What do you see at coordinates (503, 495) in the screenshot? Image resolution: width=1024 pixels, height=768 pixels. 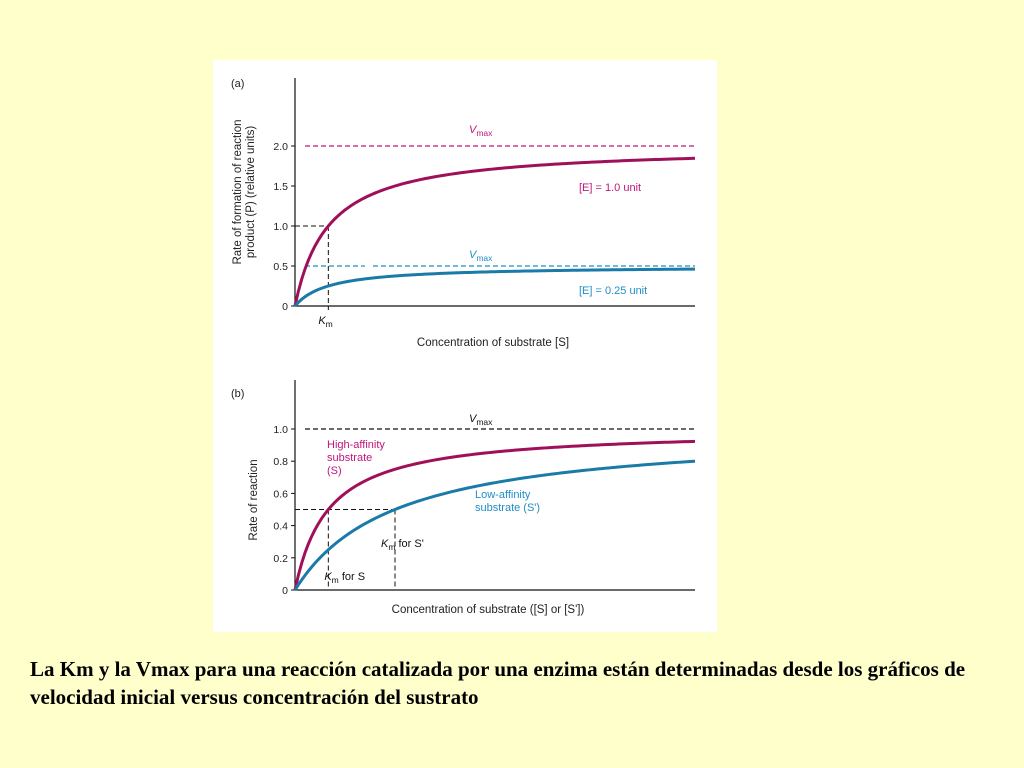 I see `panel-b-low-affinity-label: Low-affinity` at bounding box center [503, 495].